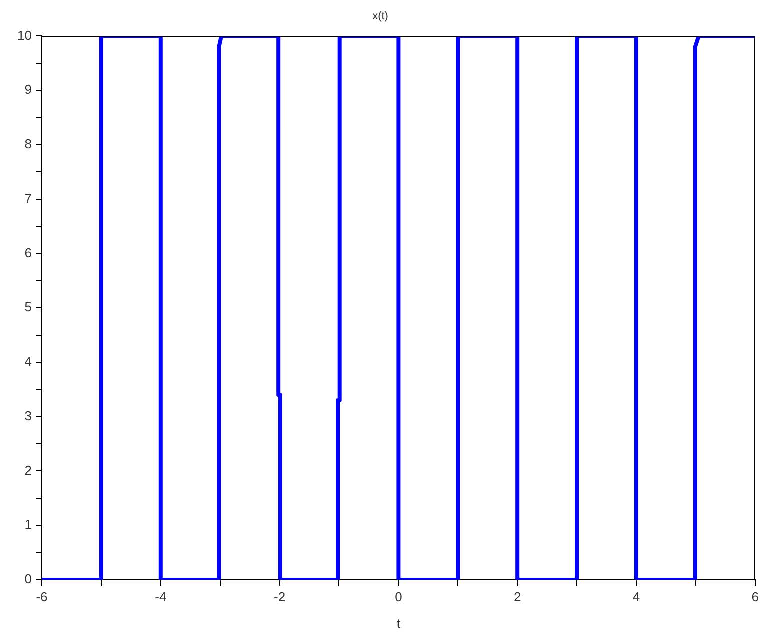 The height and width of the screenshot is (632, 763). I want to click on y-tick-label: 0, so click(28, 579).